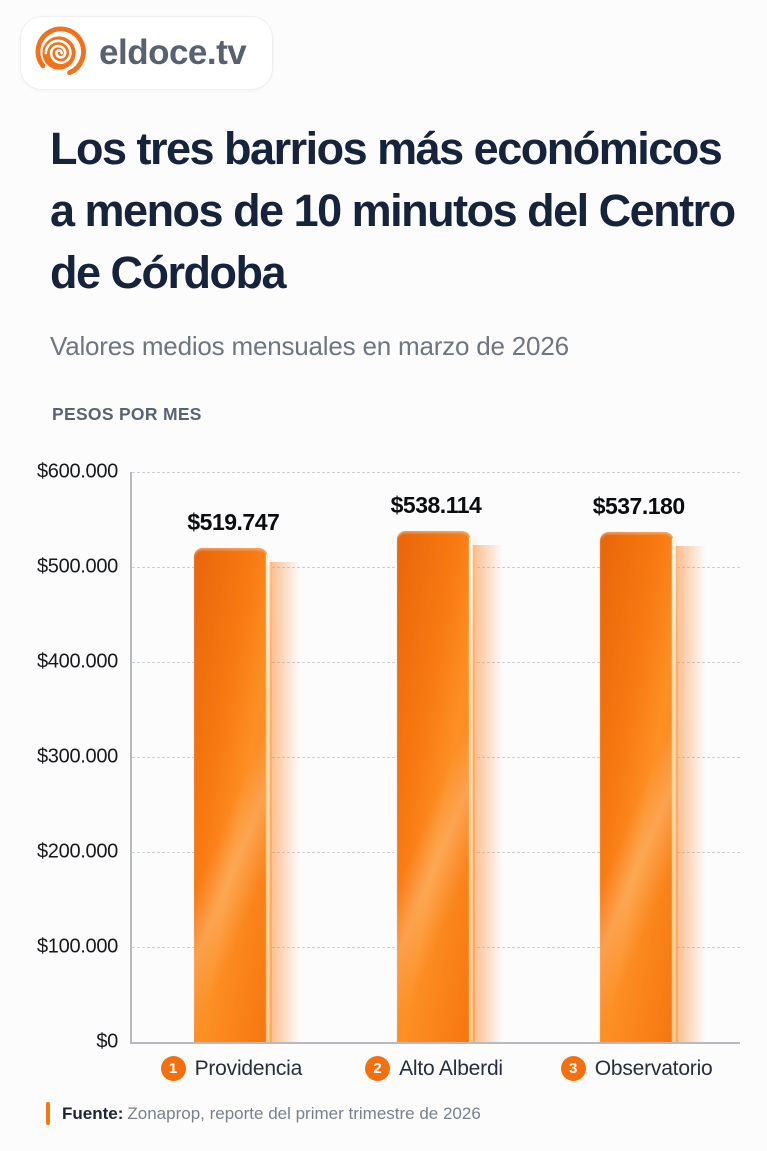  What do you see at coordinates (77, 756) in the screenshot?
I see `y-tick-label: $300.000` at bounding box center [77, 756].